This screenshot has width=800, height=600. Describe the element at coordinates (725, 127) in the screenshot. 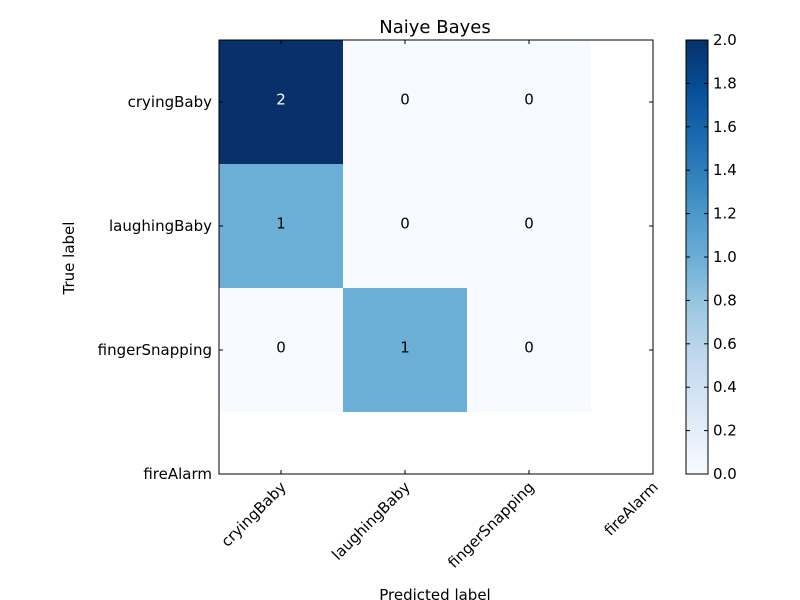

I see `colorbar-tick-label: 1.6` at that location.